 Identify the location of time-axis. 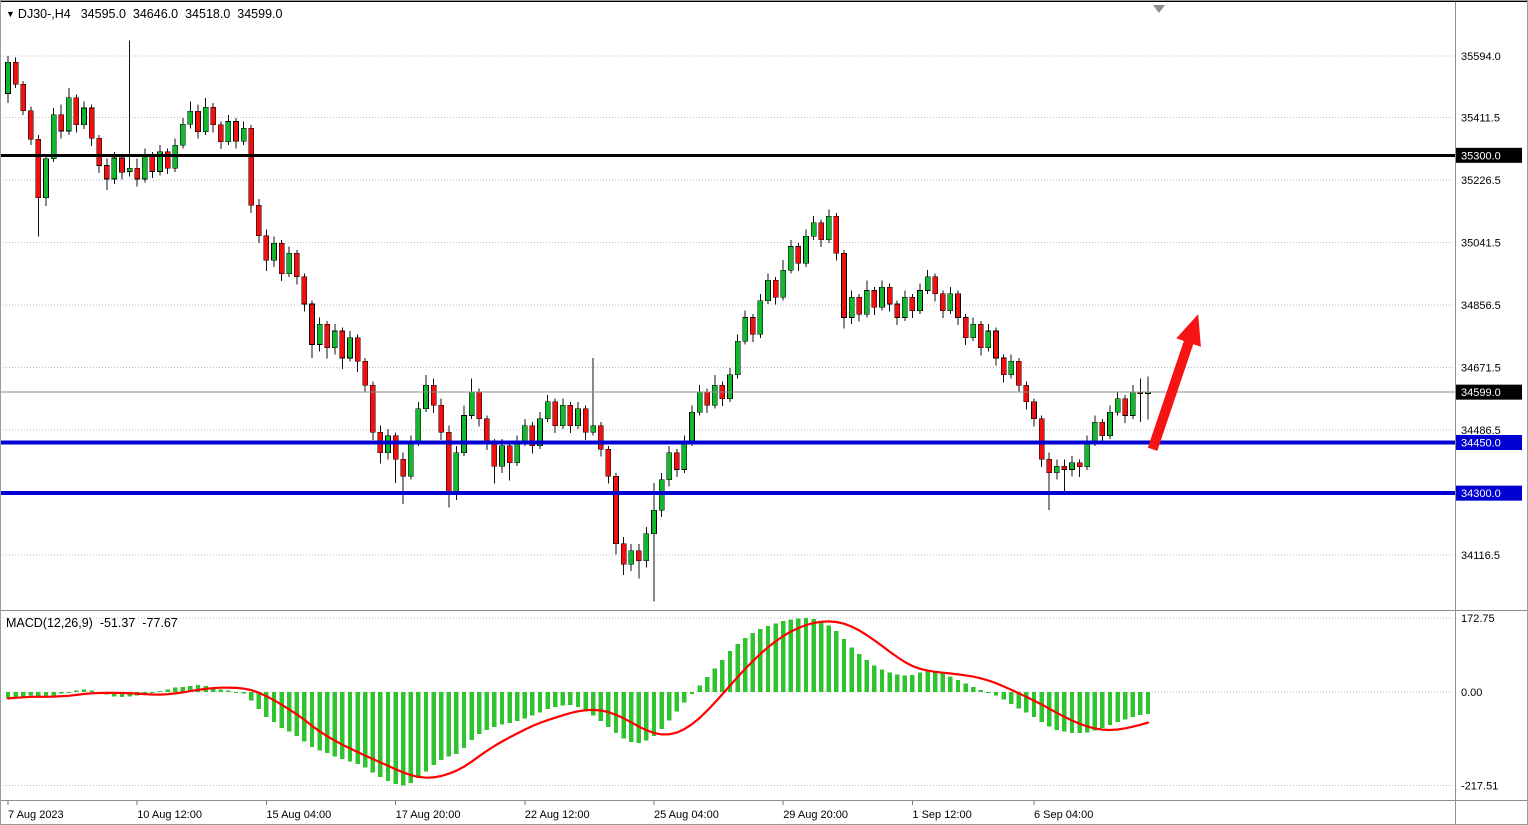
(727, 813).